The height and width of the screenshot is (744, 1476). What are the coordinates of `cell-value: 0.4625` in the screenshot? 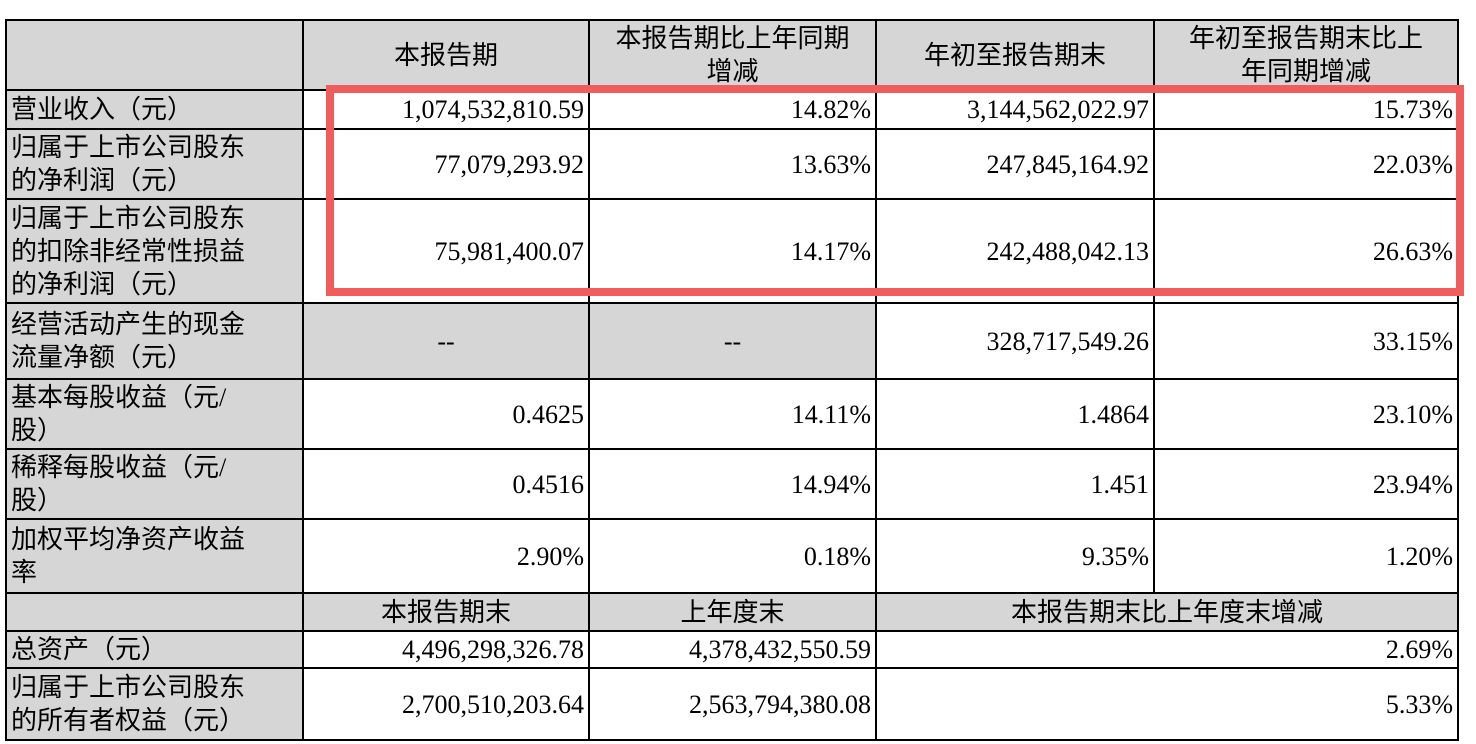 It's located at (446, 414).